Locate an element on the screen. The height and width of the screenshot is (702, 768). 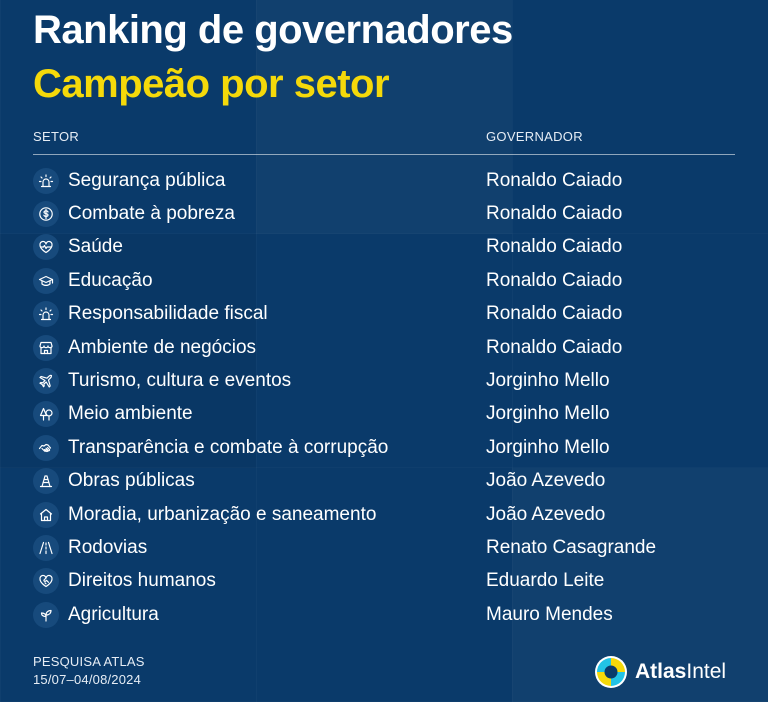
governador-label: Mauro Mendes is located at coordinates (549, 614).